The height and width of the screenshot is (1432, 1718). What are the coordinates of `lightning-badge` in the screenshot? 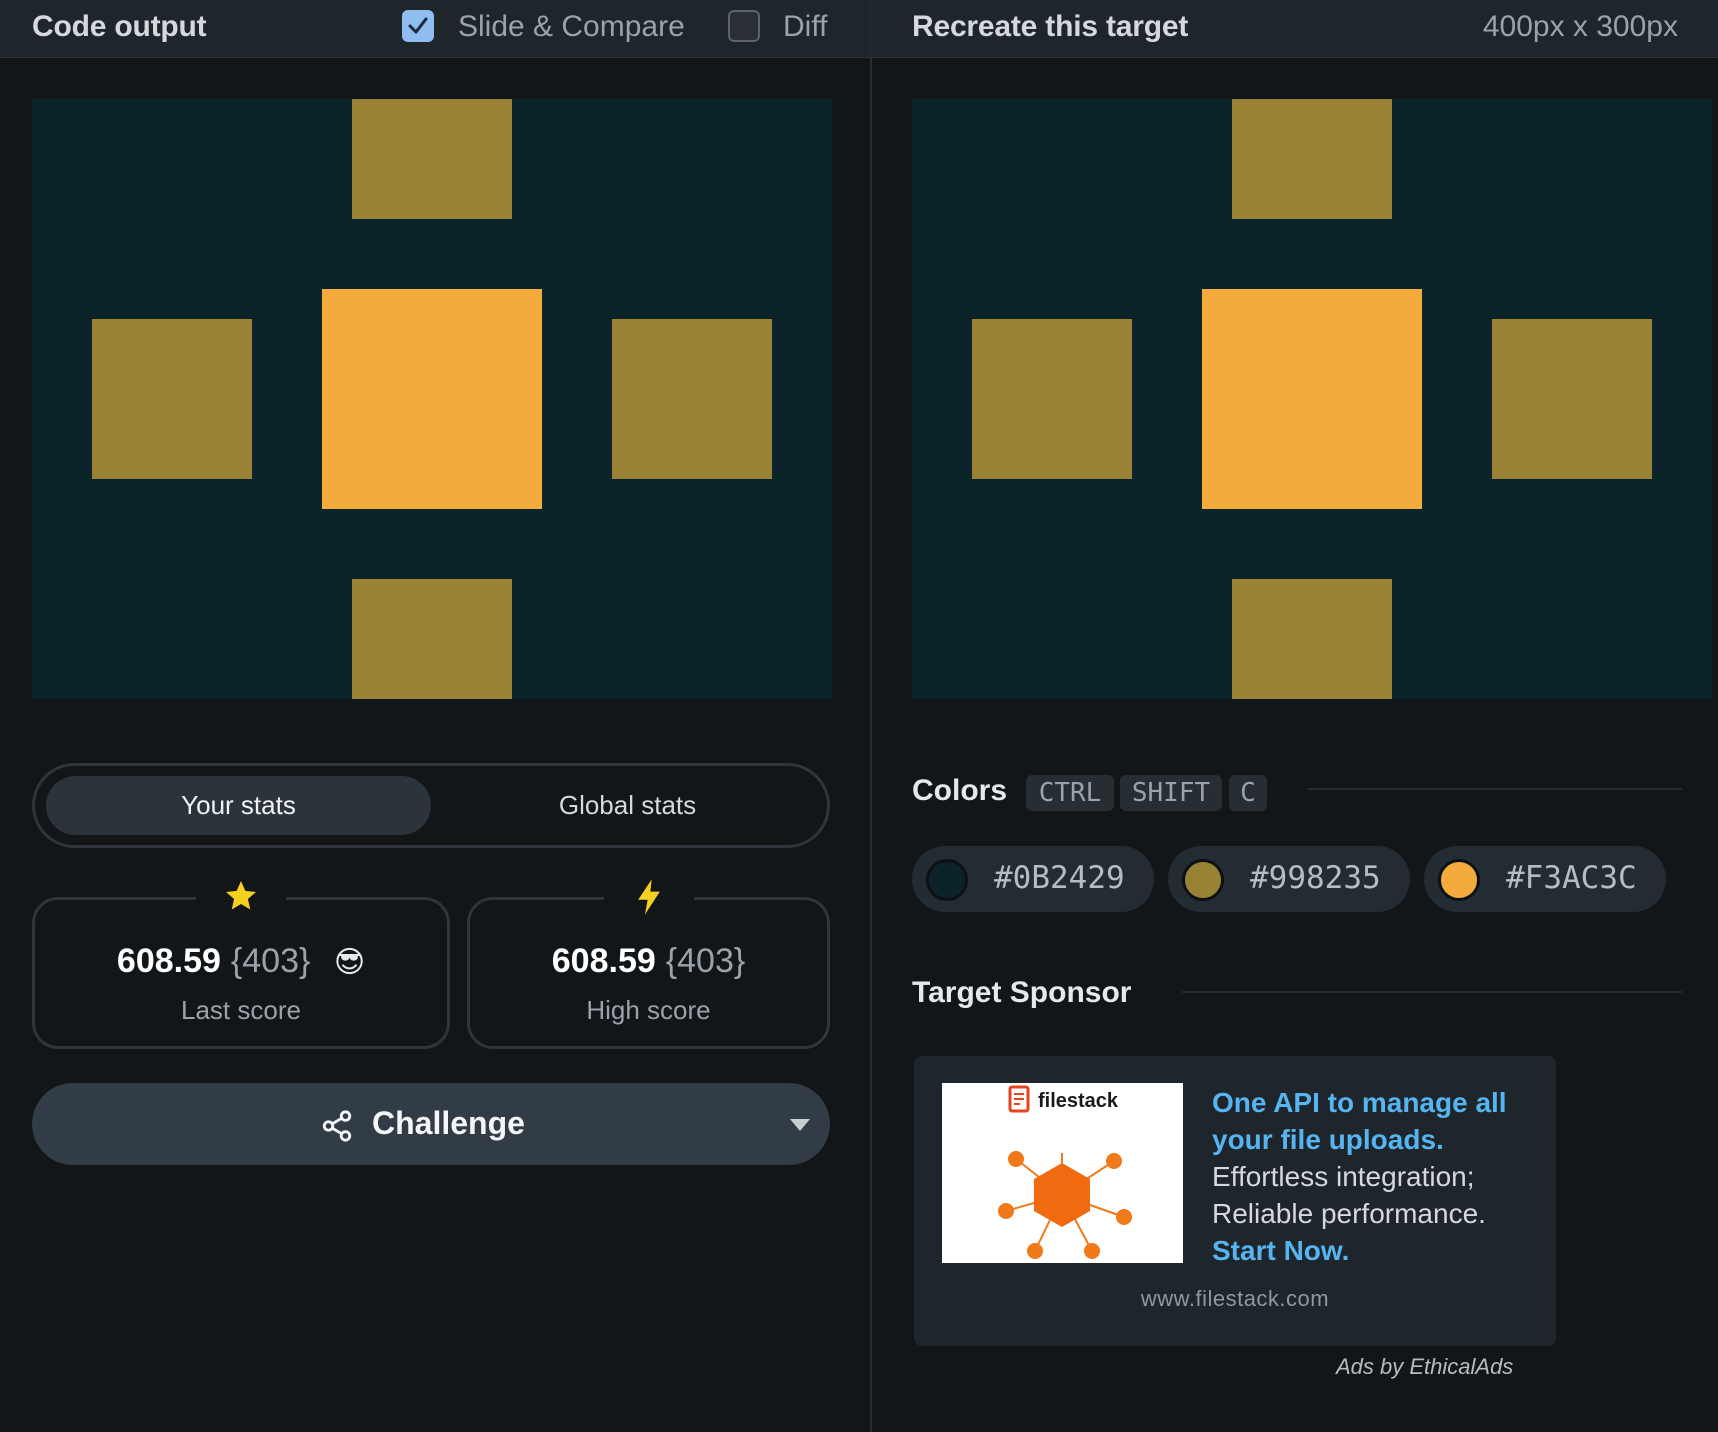 It's located at (648, 898).